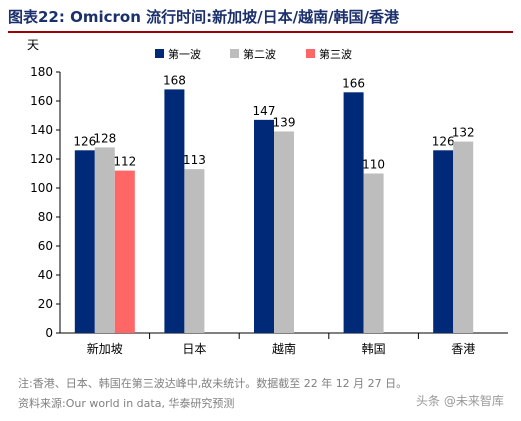 Image resolution: width=521 pixels, height=421 pixels. I want to click on y-tick-label: 60, so click(45, 246).